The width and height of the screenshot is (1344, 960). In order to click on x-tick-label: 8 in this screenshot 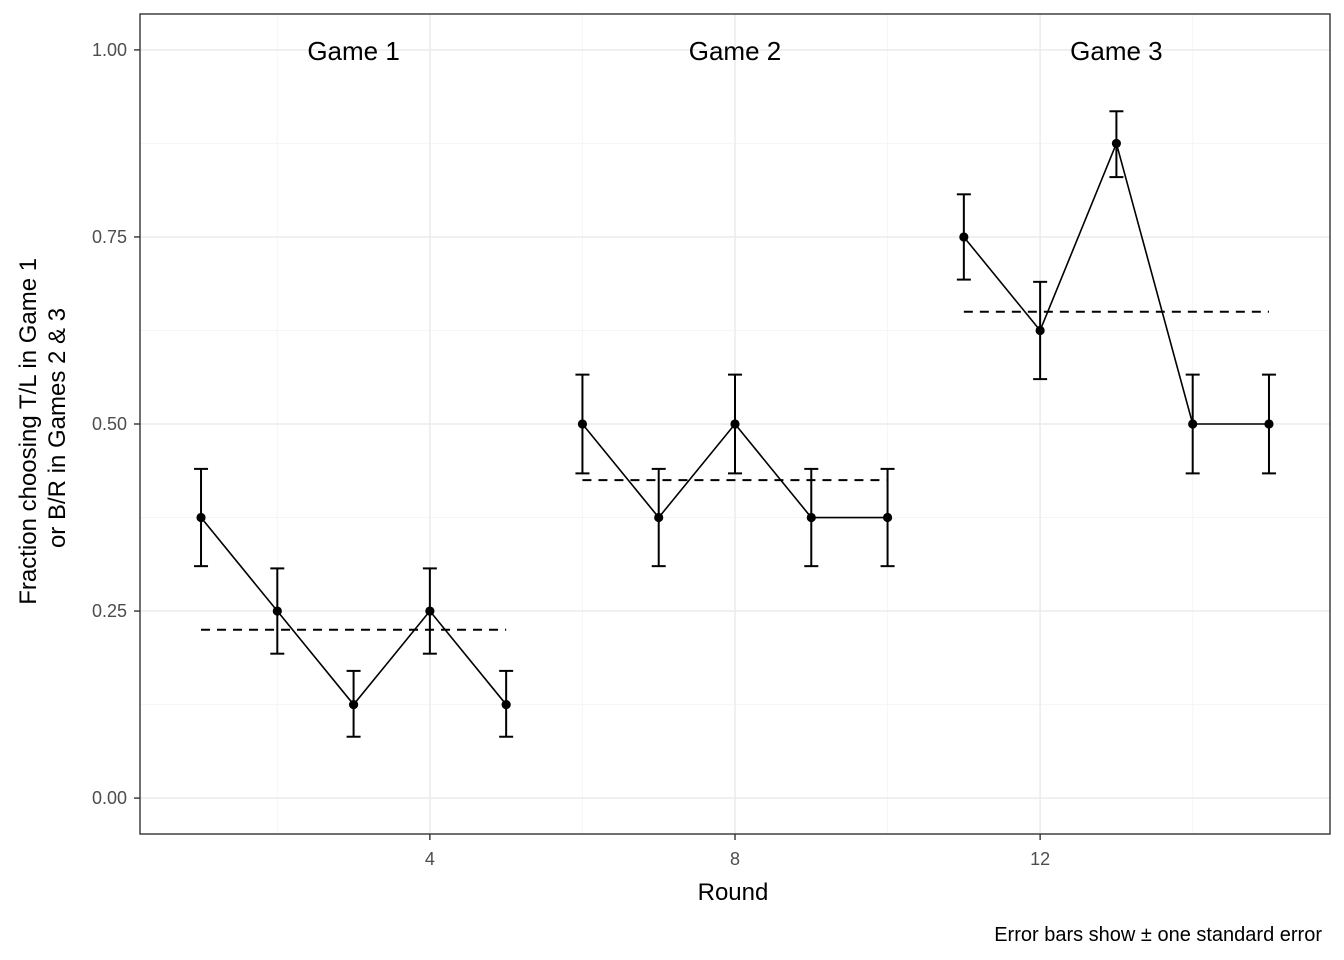, I will do `click(735, 859)`.